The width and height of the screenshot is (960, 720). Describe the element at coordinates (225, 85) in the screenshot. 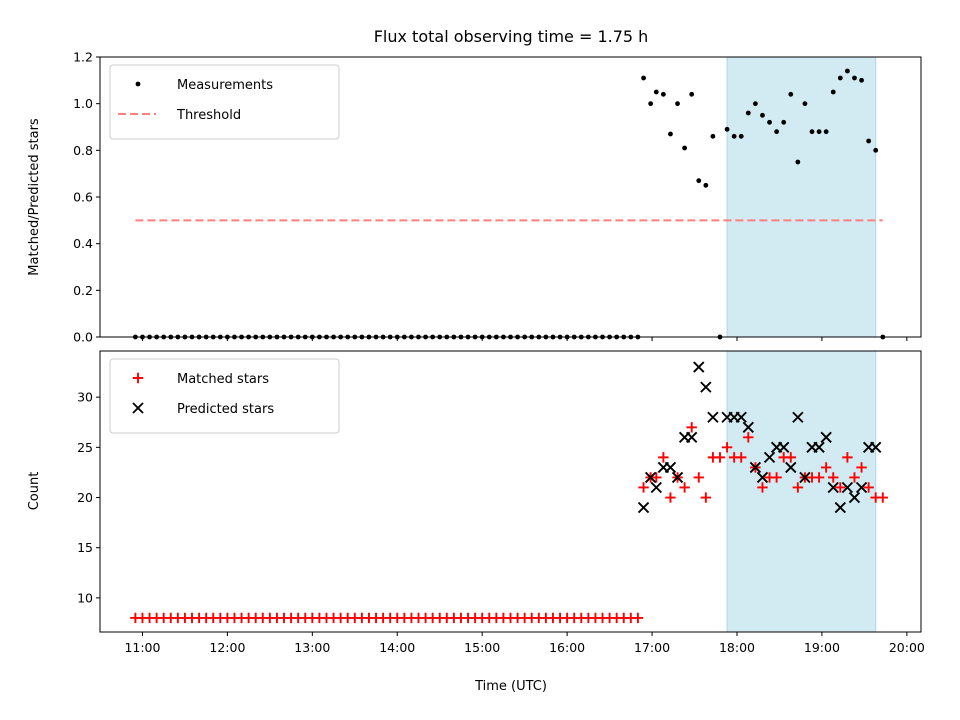

I see `legend-label: Measurements` at that location.